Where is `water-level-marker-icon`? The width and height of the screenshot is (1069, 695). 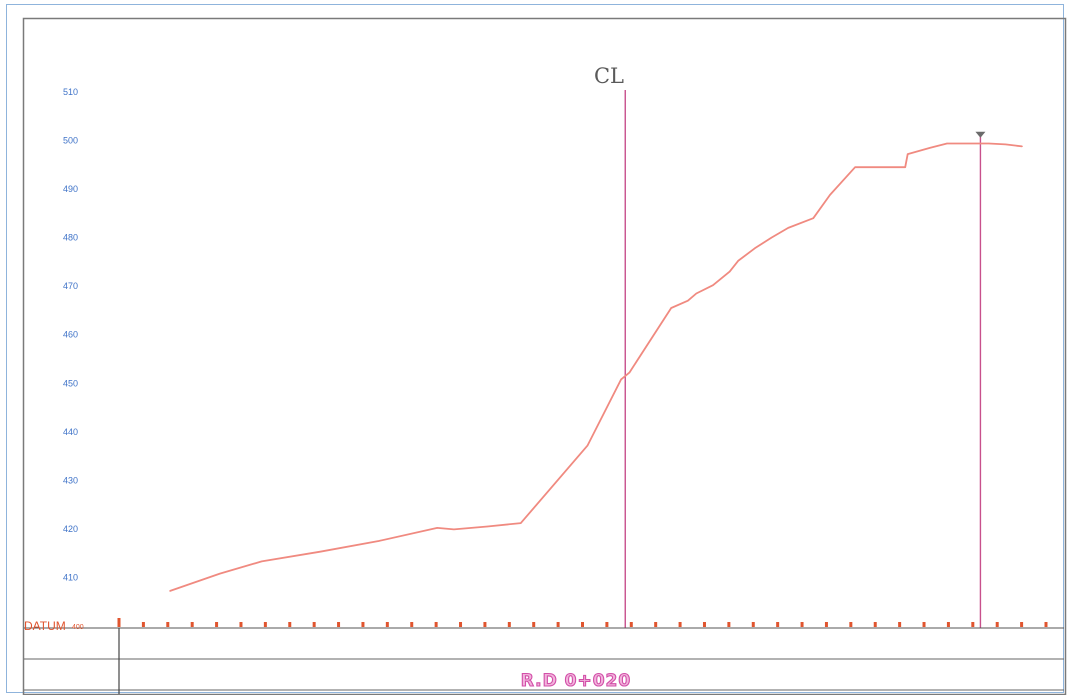 water-level-marker-icon is located at coordinates (980, 134).